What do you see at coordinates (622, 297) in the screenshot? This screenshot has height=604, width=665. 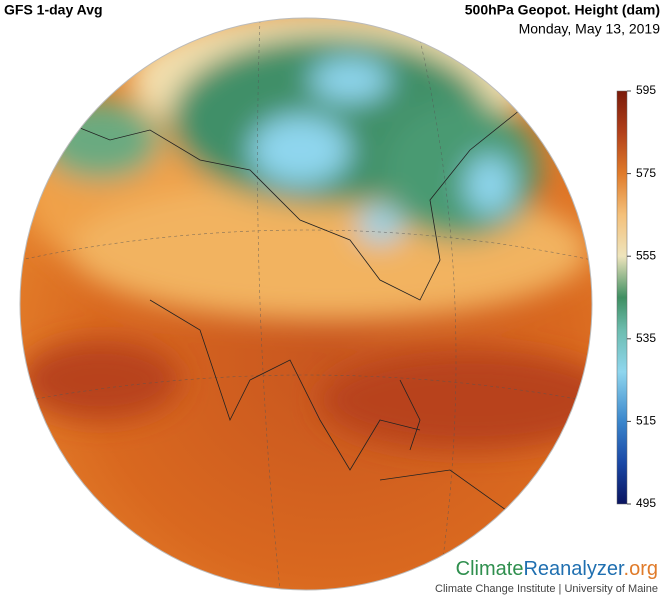 I see `colorbar` at bounding box center [622, 297].